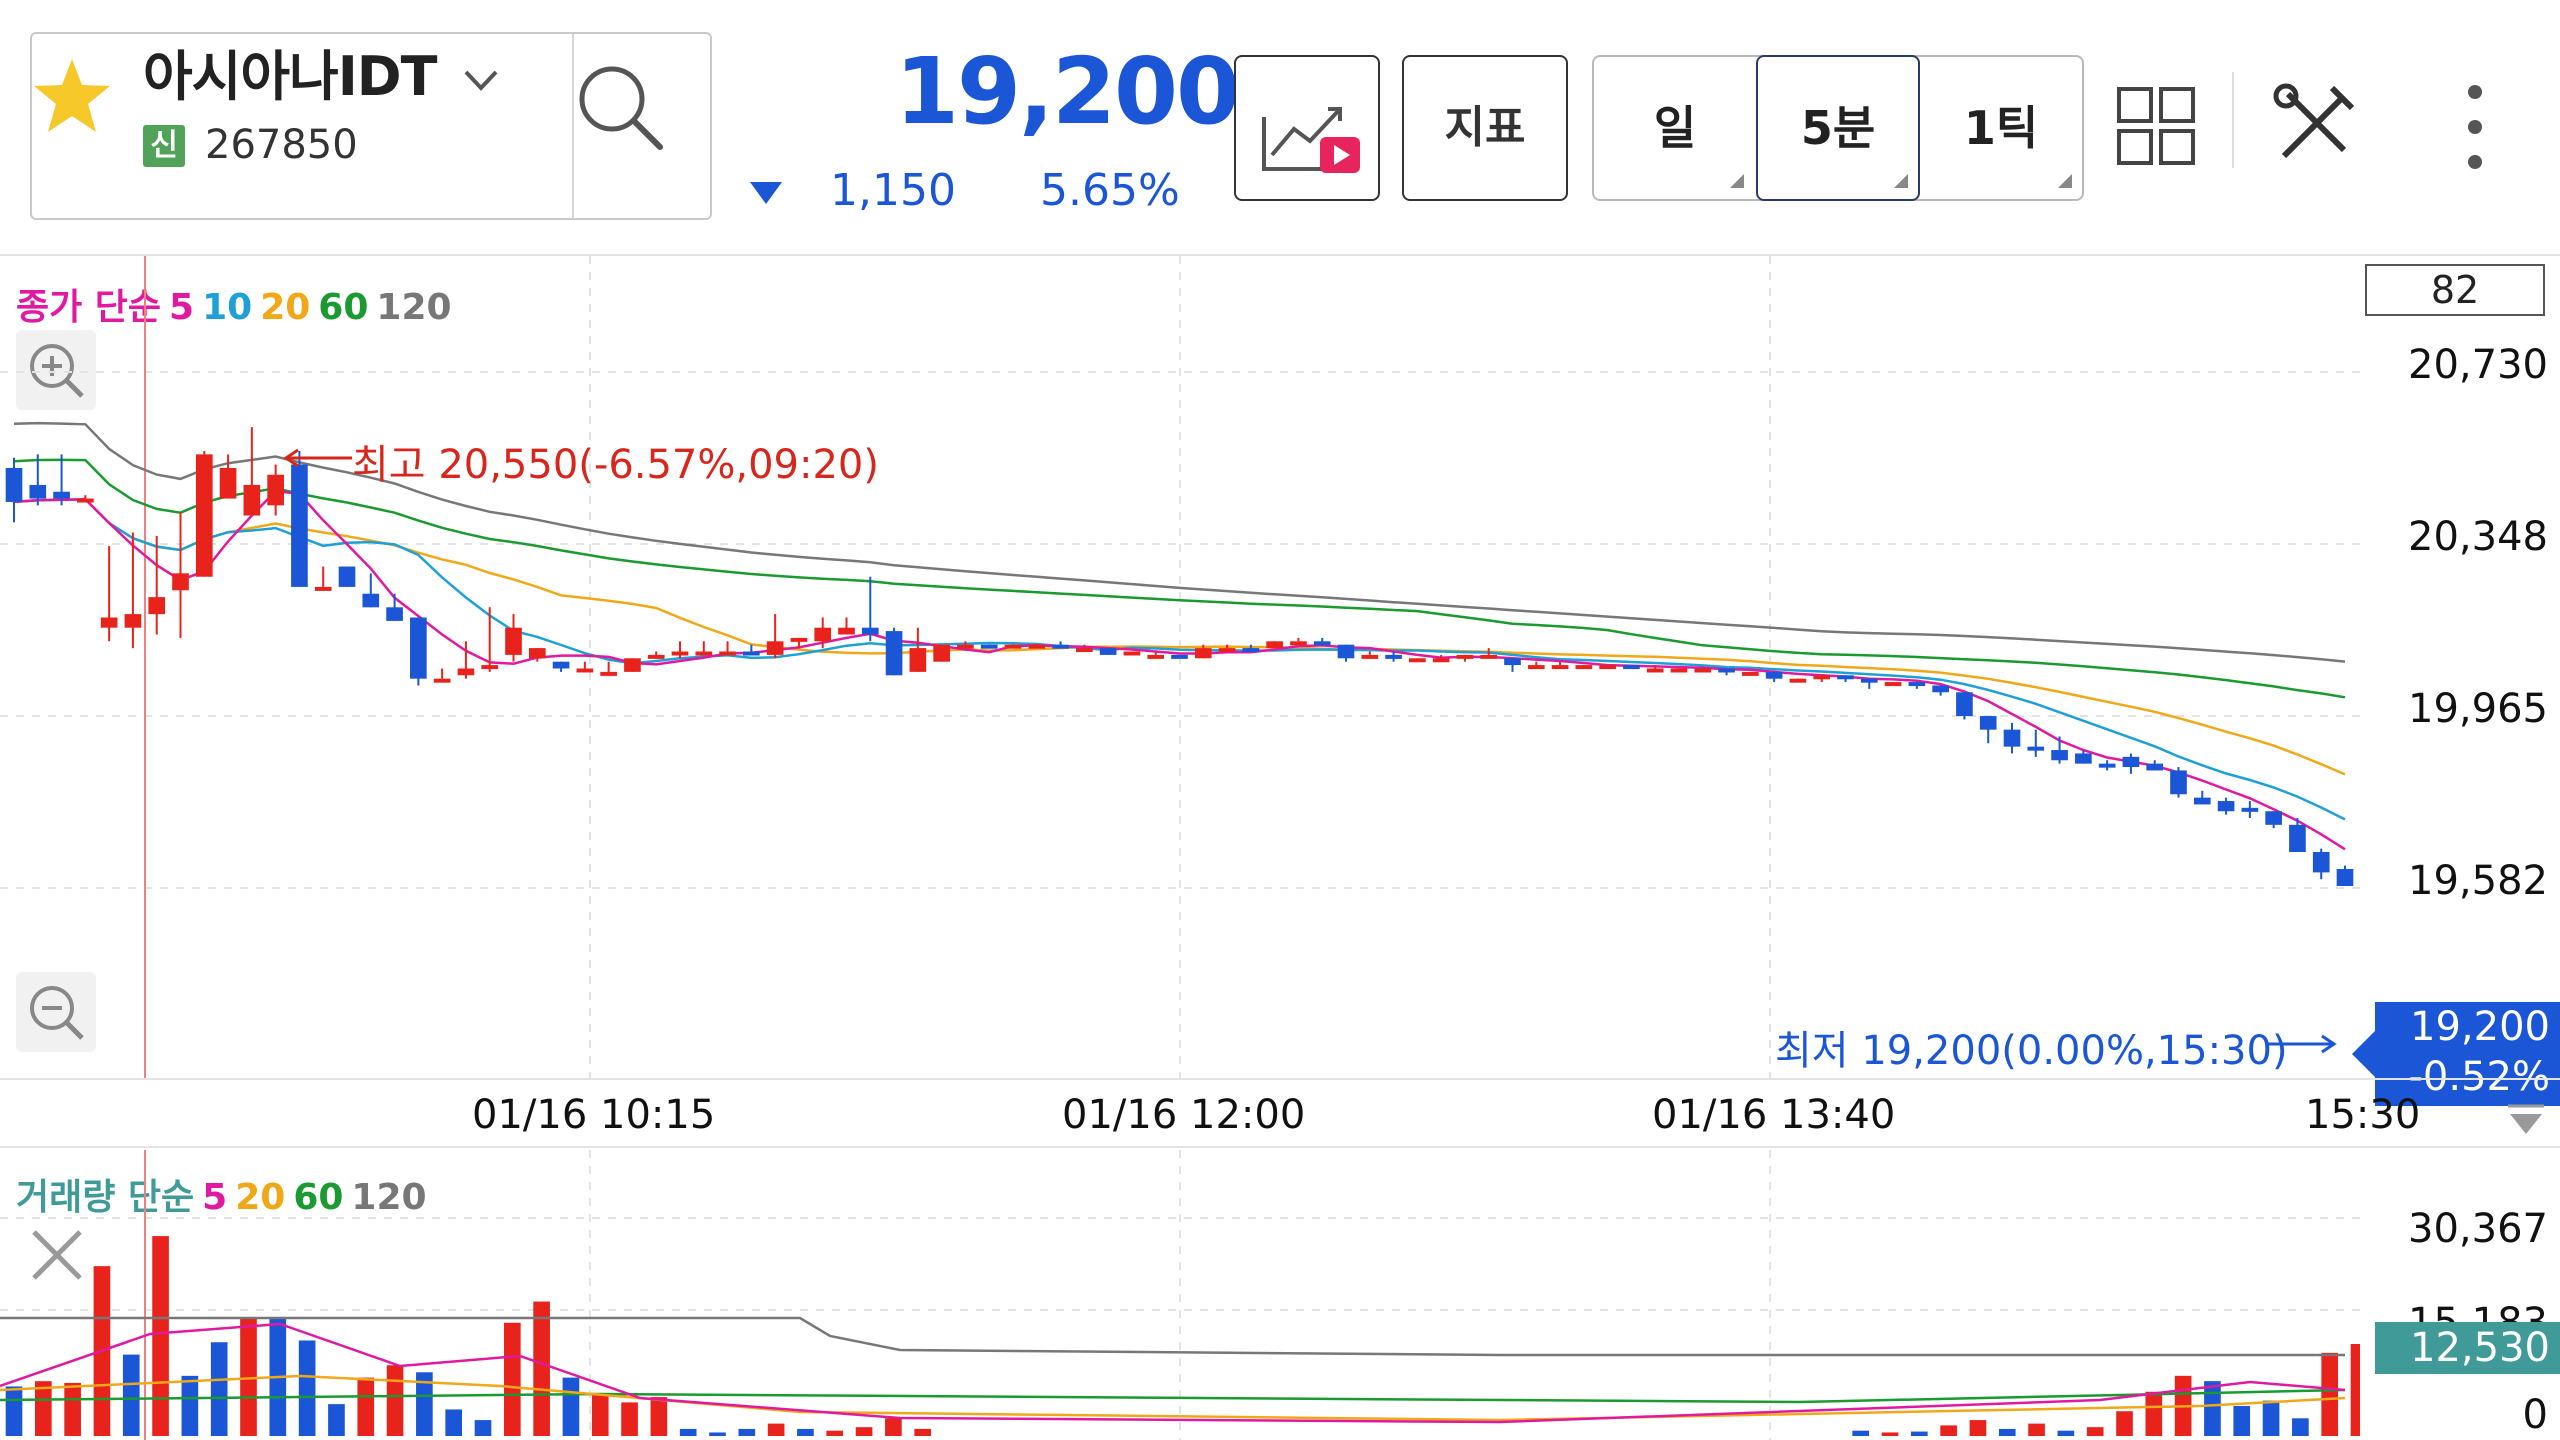 This screenshot has height=1440, width=2560. I want to click on period-day: 일, so click(1675, 128).